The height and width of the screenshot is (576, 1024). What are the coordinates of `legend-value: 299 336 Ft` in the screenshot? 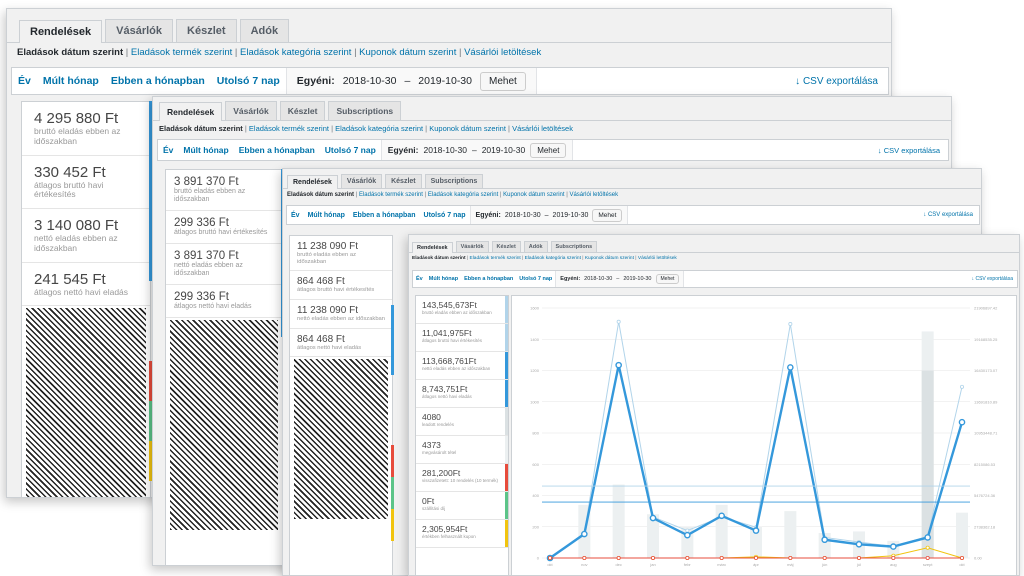 It's located at (201, 223).